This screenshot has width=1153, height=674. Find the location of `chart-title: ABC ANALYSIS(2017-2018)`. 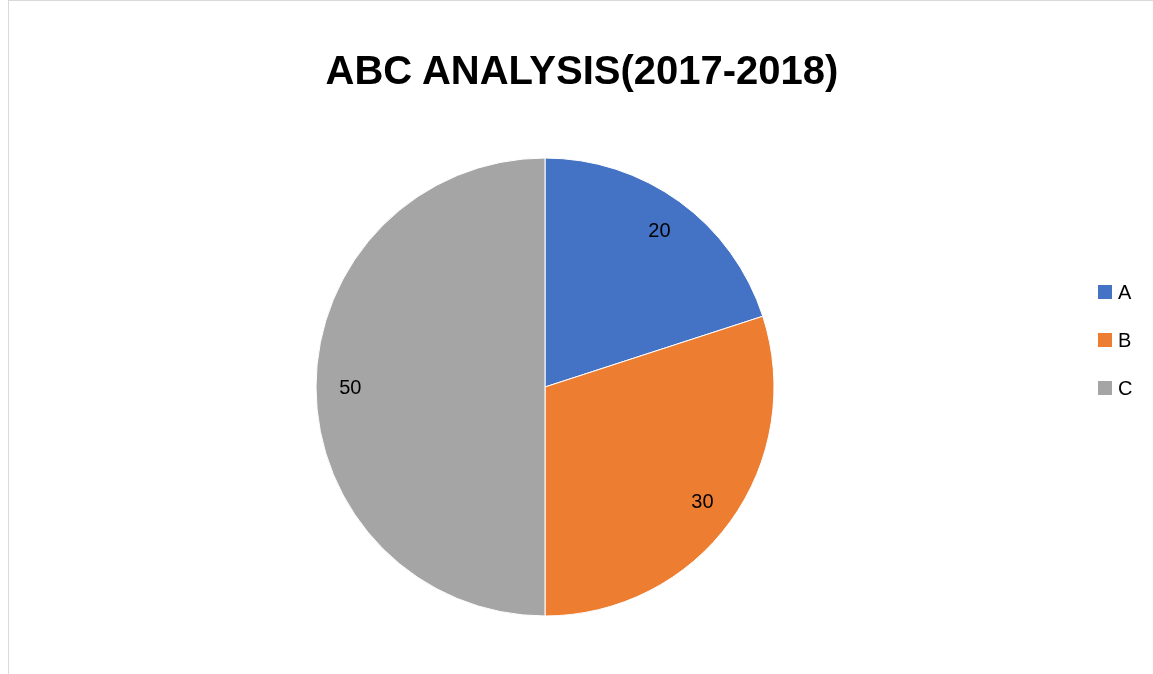

chart-title: ABC ANALYSIS(2017-2018) is located at coordinates (582, 70).